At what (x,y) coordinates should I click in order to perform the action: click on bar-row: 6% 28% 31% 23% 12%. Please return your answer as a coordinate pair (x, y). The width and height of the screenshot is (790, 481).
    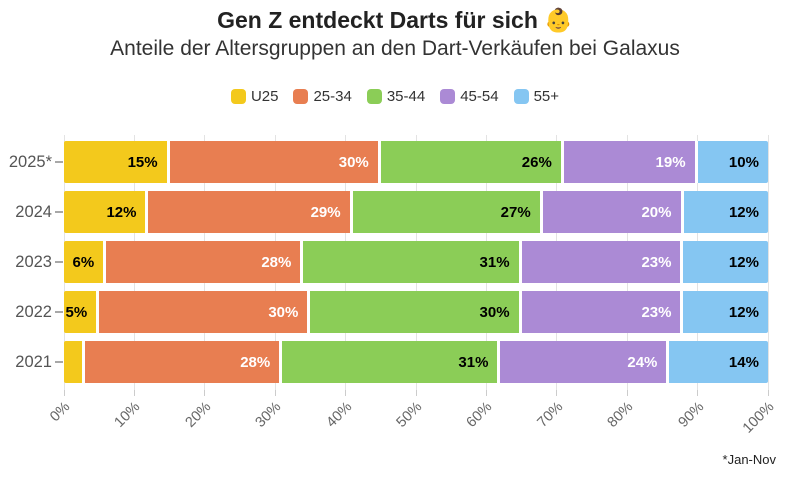
    Looking at the image, I should click on (416, 262).